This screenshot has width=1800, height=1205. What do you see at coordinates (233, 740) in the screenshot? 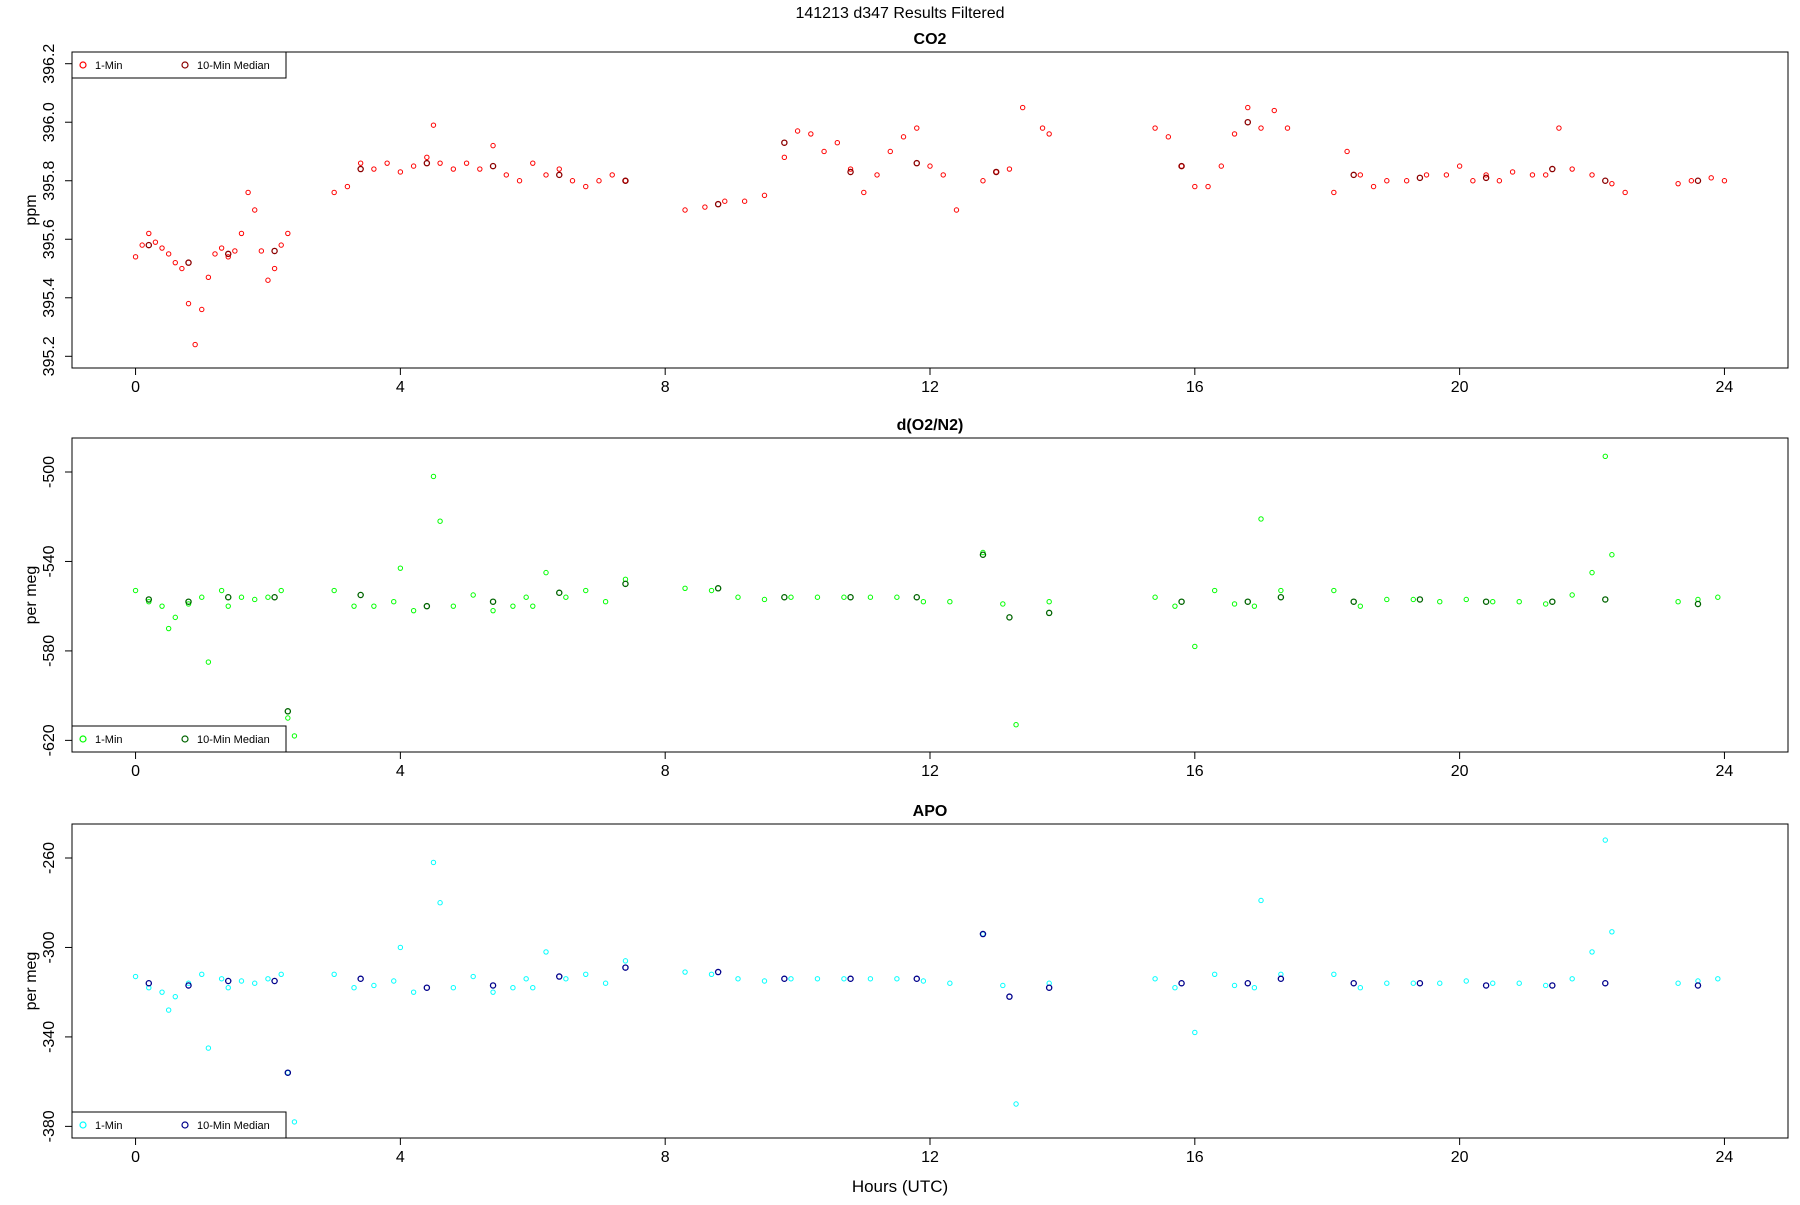
I see `o2-legend-label: 10-Min Median` at bounding box center [233, 740].